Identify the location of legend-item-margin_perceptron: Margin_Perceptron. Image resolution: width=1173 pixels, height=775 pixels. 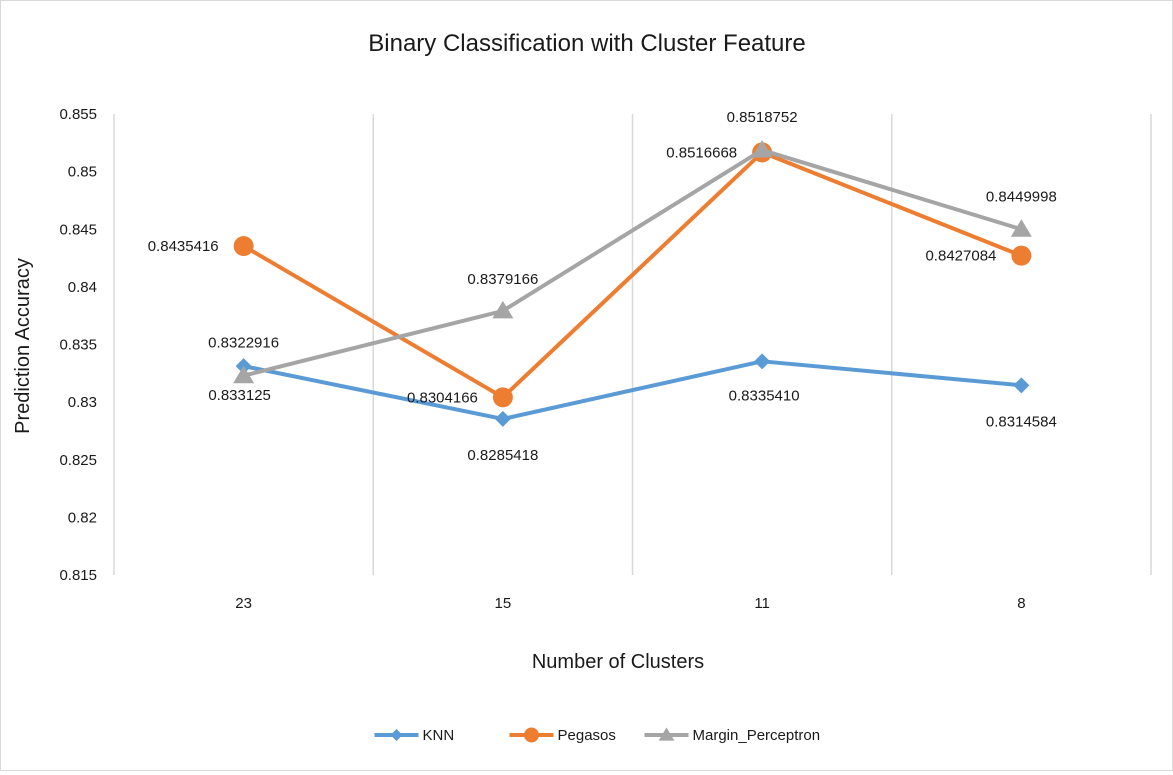
(732, 735).